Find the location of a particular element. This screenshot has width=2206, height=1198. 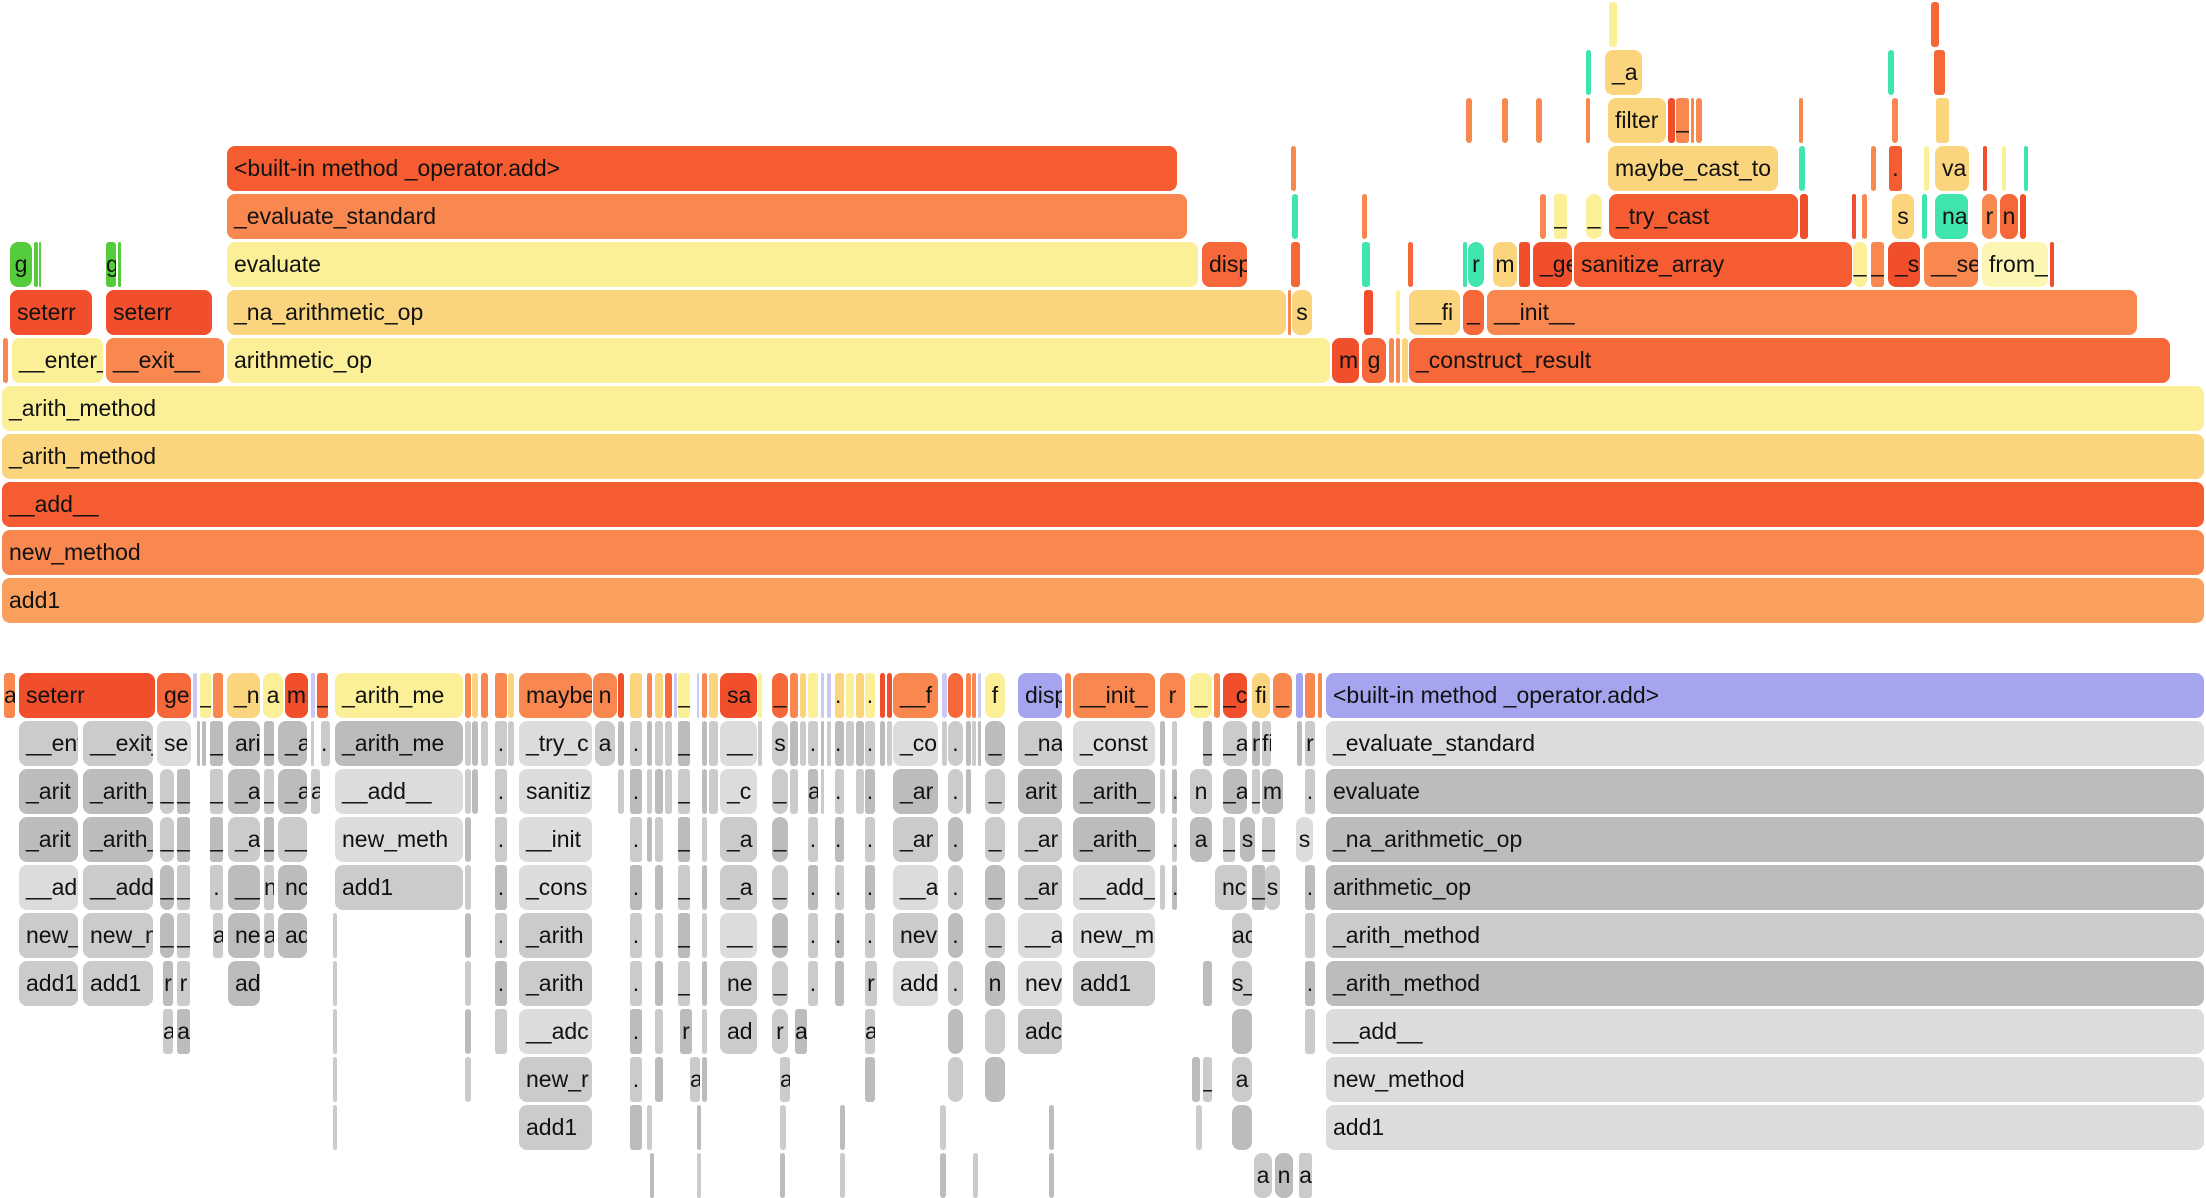

flame-frame-nev: nev is located at coordinates (915, 935).